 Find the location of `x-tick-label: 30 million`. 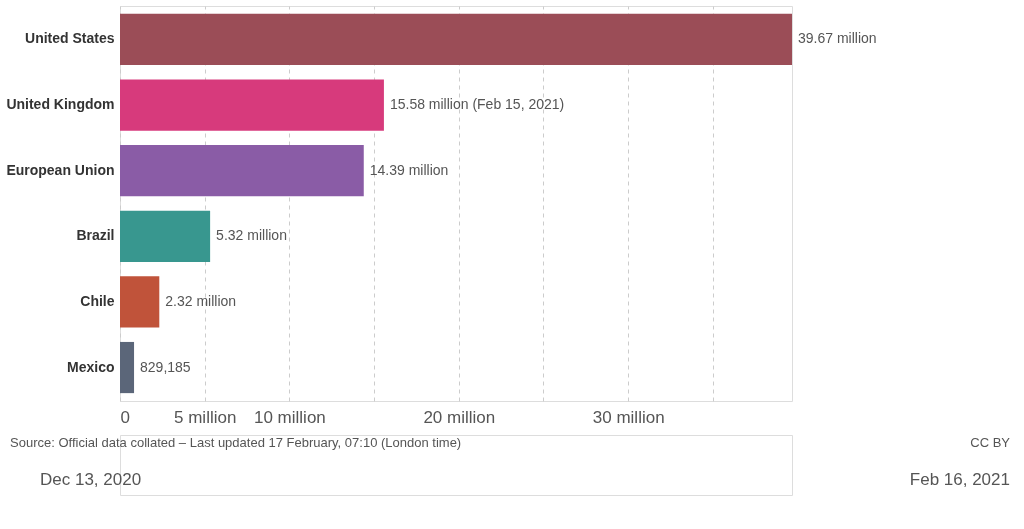

x-tick-label: 30 million is located at coordinates (628, 417).